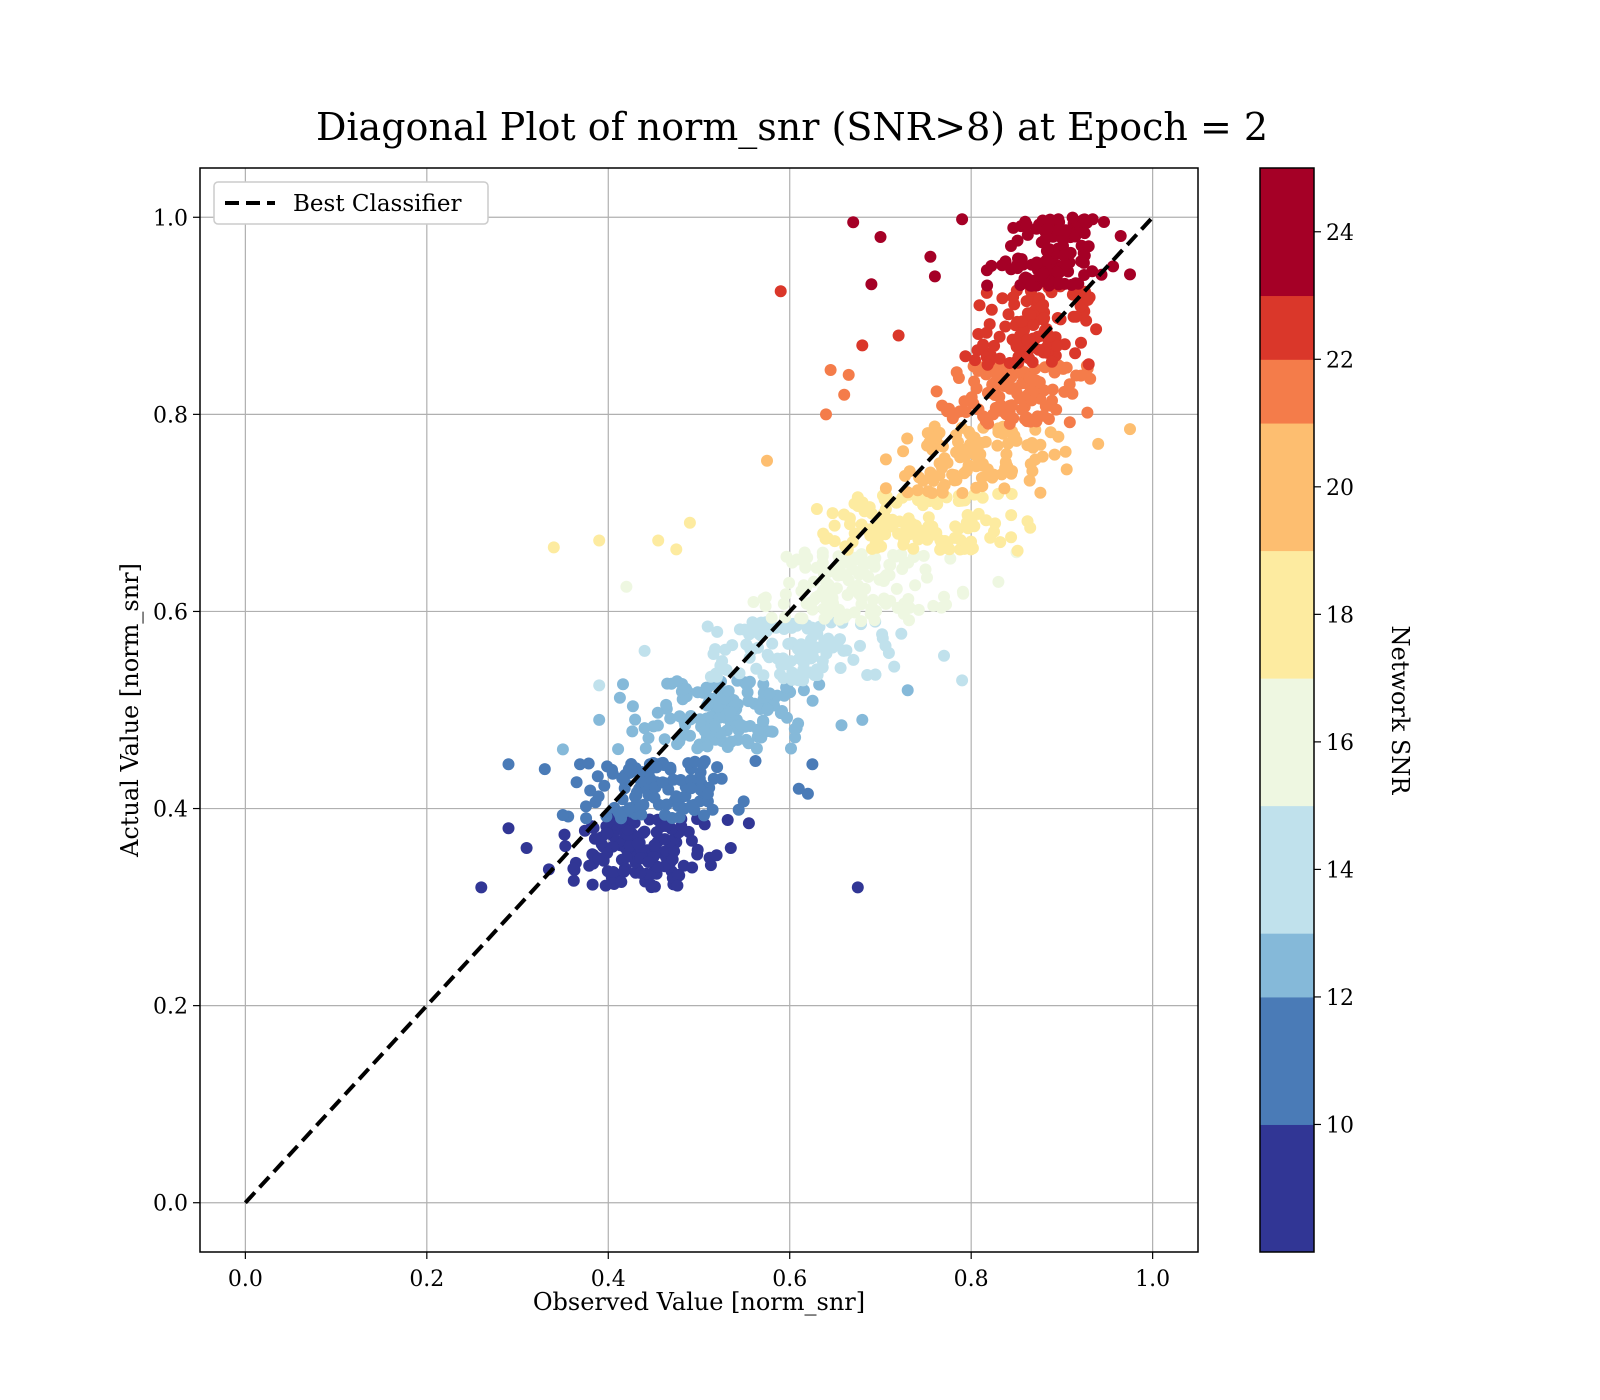  Describe the element at coordinates (170, 1007) in the screenshot. I see `y-tick-label: 0.2` at that location.